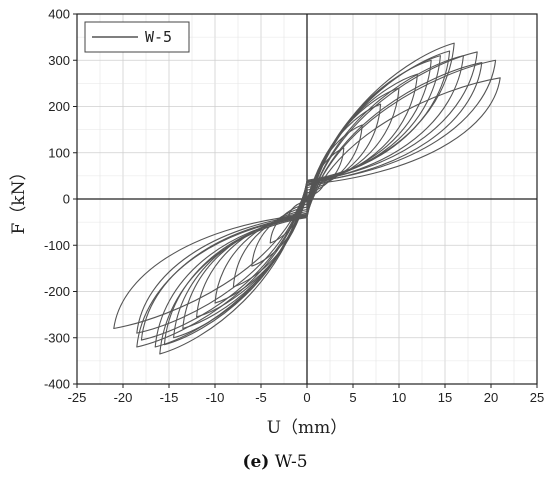 This screenshot has width=550, height=489. Describe the element at coordinates (57, 245) in the screenshot. I see `y-tick-label: -100` at that location.